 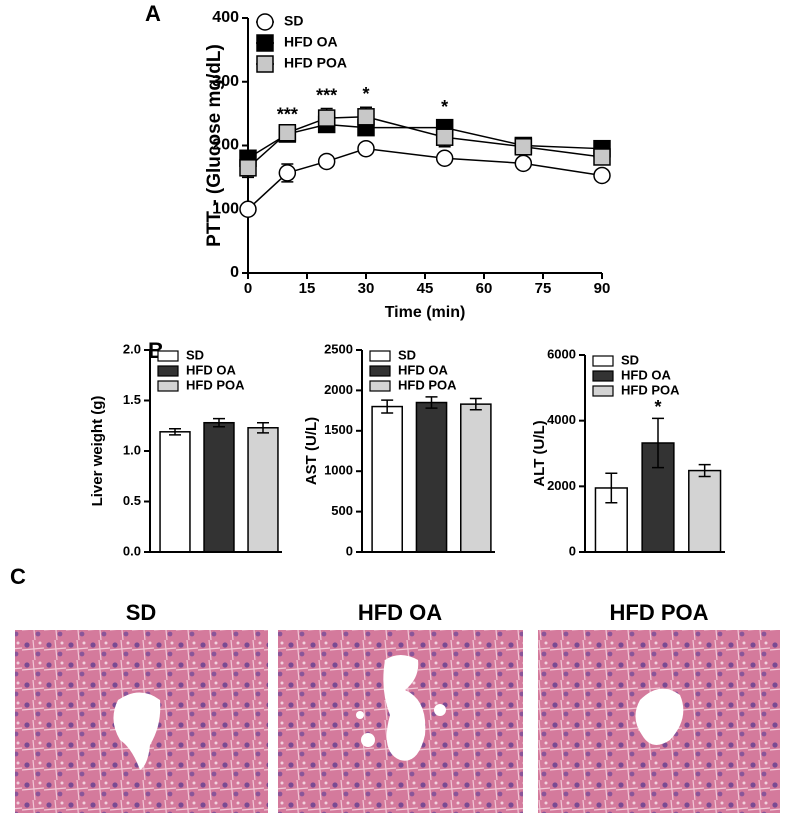 I want to click on y-tick-label: 500, so click(x=342, y=510).